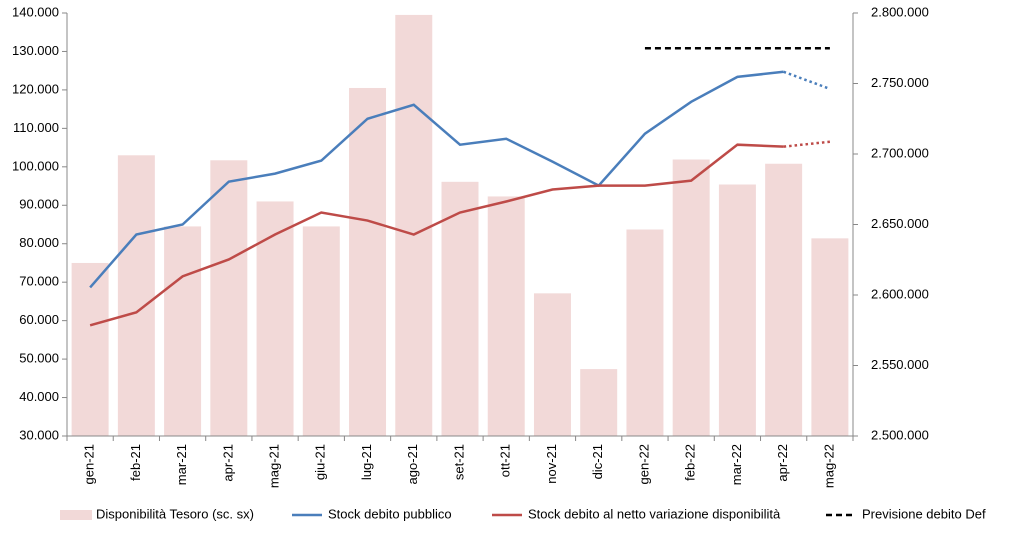 The width and height of the screenshot is (1024, 550). What do you see at coordinates (690, 462) in the screenshot?
I see `x-tick-label: feb-22` at bounding box center [690, 462].